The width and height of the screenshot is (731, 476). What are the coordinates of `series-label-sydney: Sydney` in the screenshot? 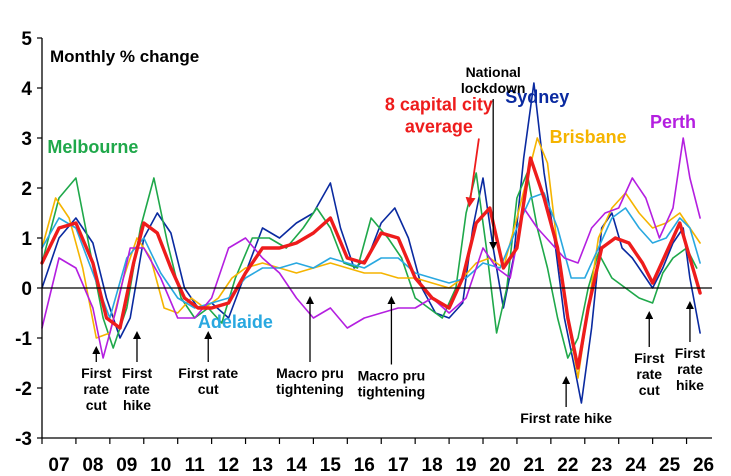 It's located at (537, 97).